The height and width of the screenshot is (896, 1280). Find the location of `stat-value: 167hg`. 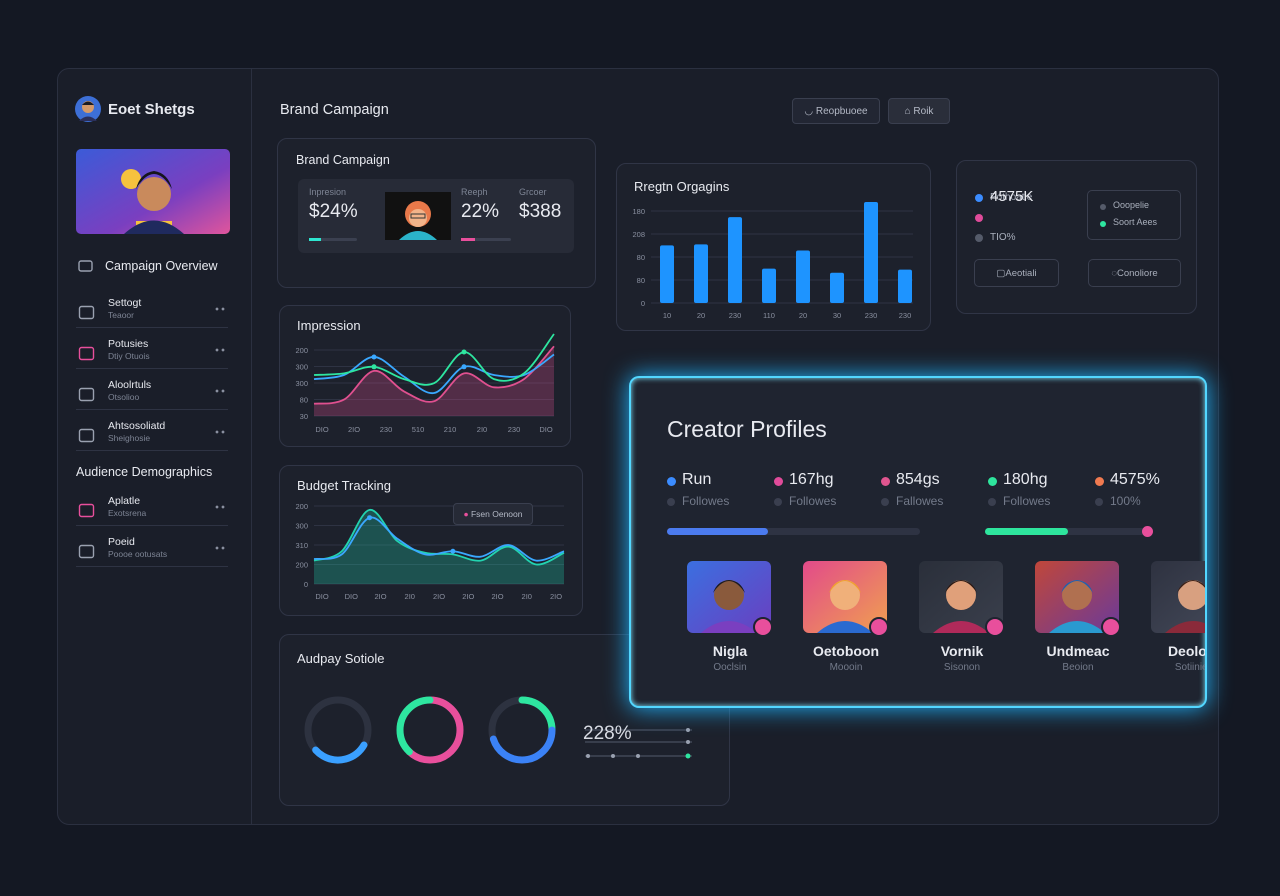

stat-value: 167hg is located at coordinates (811, 479).